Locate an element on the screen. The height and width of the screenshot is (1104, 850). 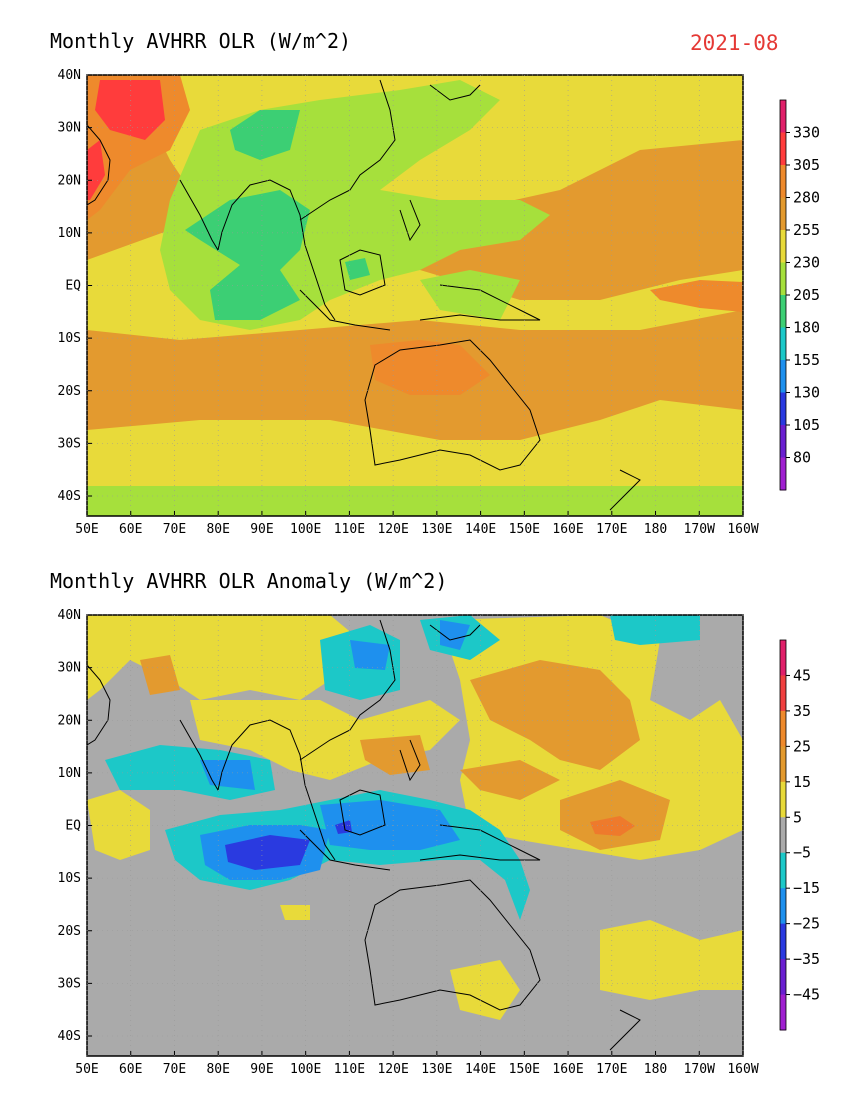
bottom-x-tick-label: 160W is located at coordinates (742, 1069).